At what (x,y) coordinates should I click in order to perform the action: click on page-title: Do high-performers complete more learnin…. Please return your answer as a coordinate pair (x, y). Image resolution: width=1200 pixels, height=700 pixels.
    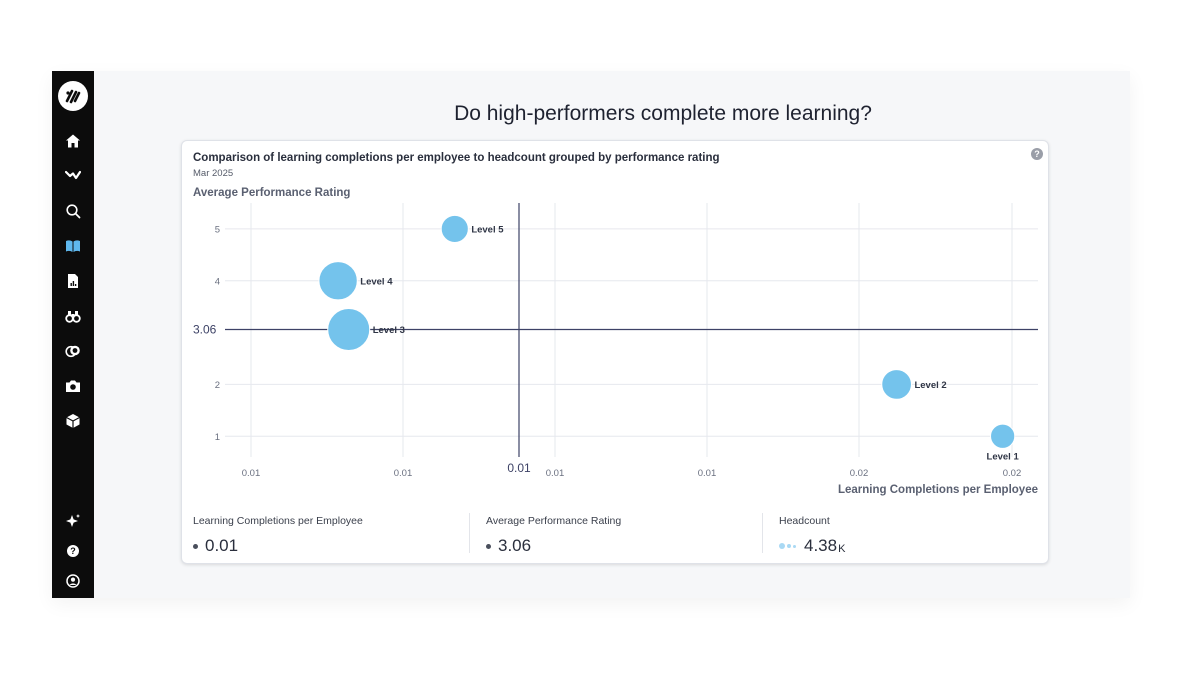
    Looking at the image, I should click on (663, 113).